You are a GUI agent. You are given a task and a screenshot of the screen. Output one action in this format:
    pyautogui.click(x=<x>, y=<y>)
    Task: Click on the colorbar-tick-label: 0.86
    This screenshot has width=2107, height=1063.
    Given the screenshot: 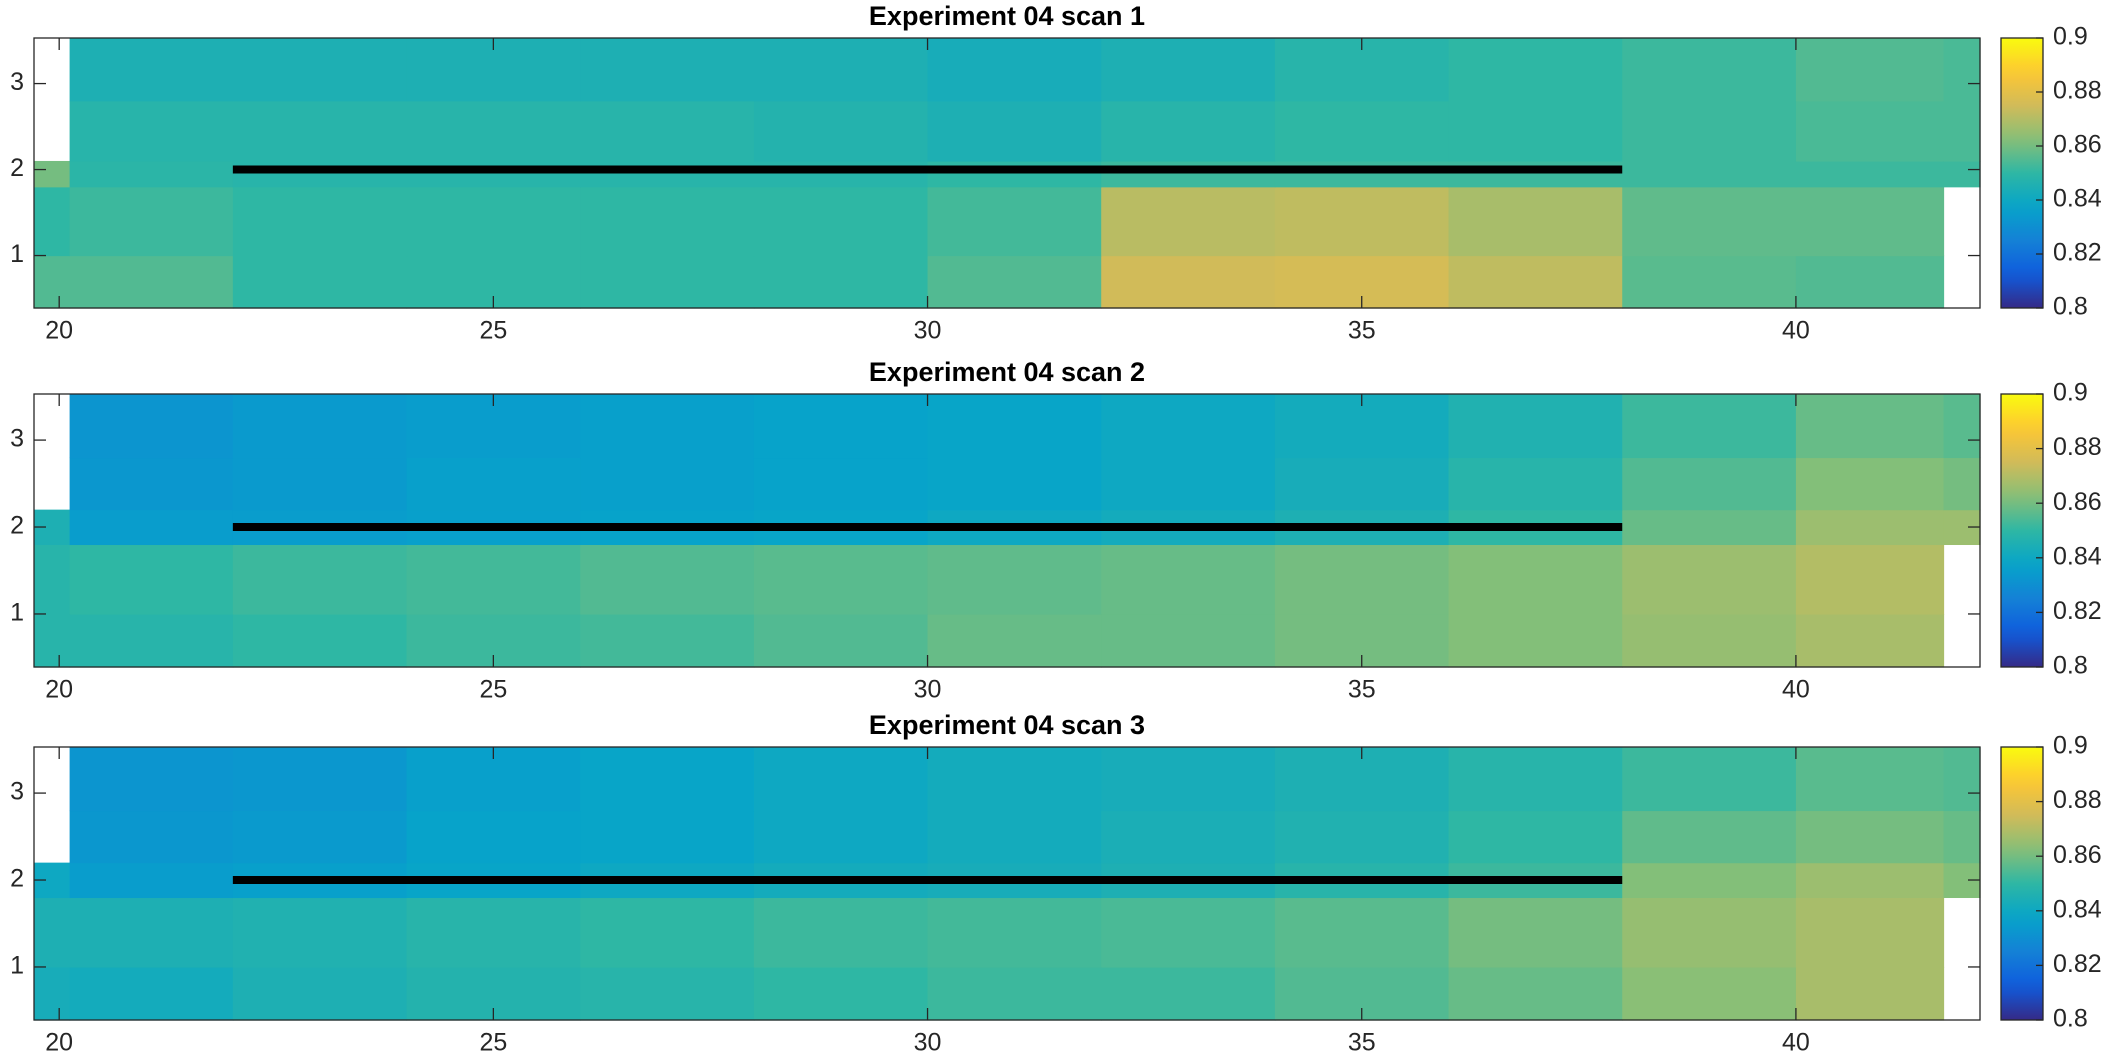 What is the action you would take?
    pyautogui.click(x=2077, y=502)
    